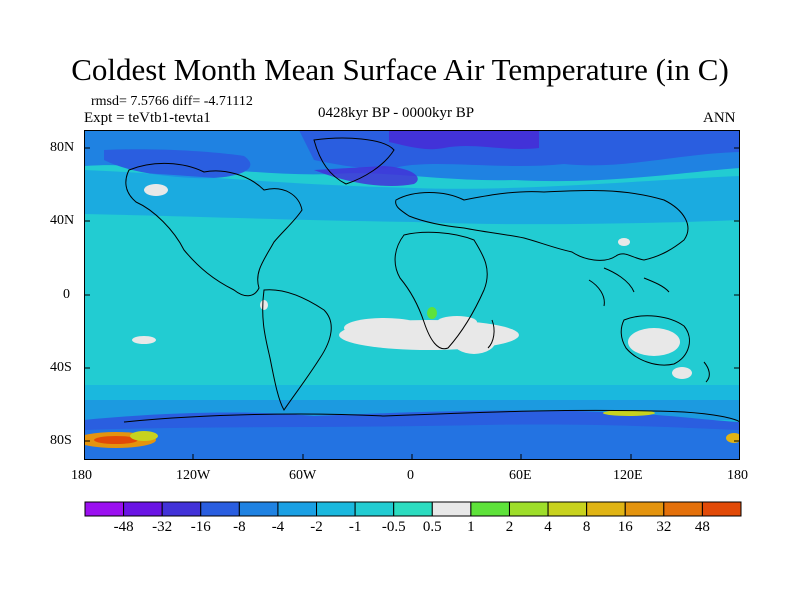  What do you see at coordinates (491, 334) in the screenshot?
I see `coast-madagascar` at bounding box center [491, 334].